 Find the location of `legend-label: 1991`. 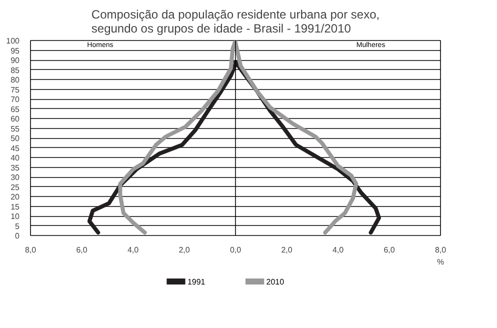

legend-label: 1991 is located at coordinates (196, 282).